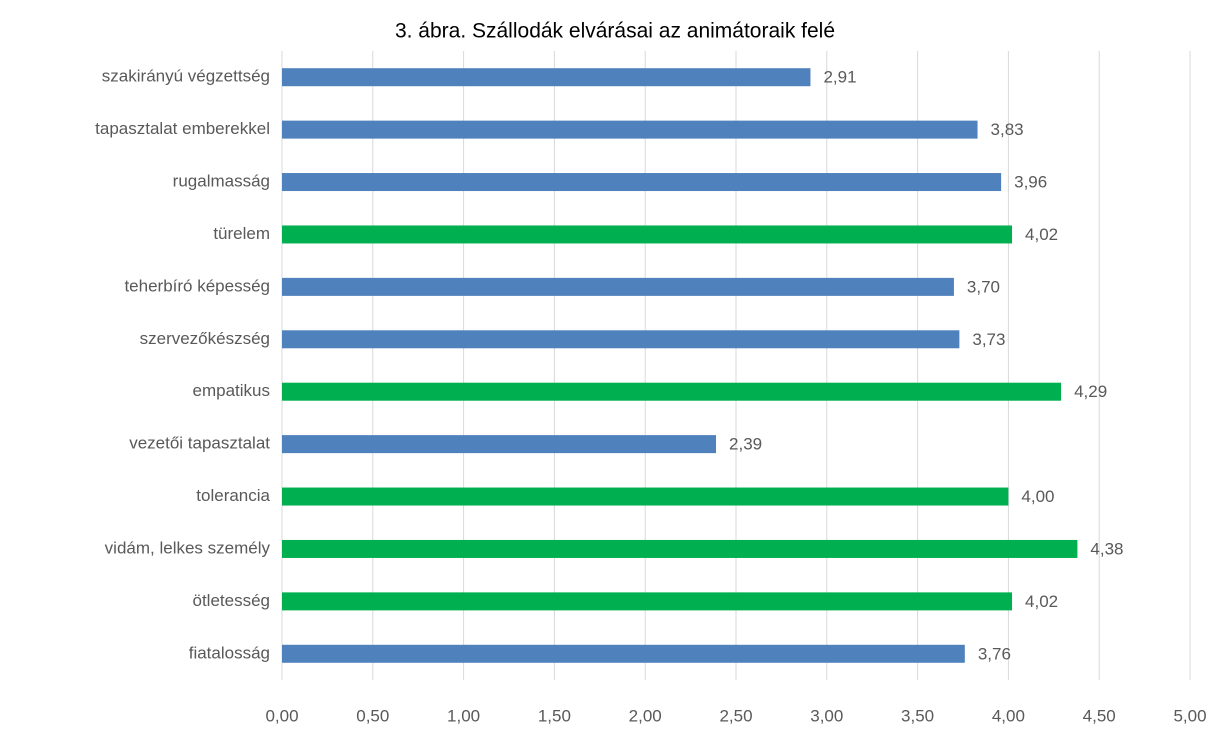 The width and height of the screenshot is (1219, 740). Describe the element at coordinates (983, 286) in the screenshot. I see `data-label: 3,70` at that location.